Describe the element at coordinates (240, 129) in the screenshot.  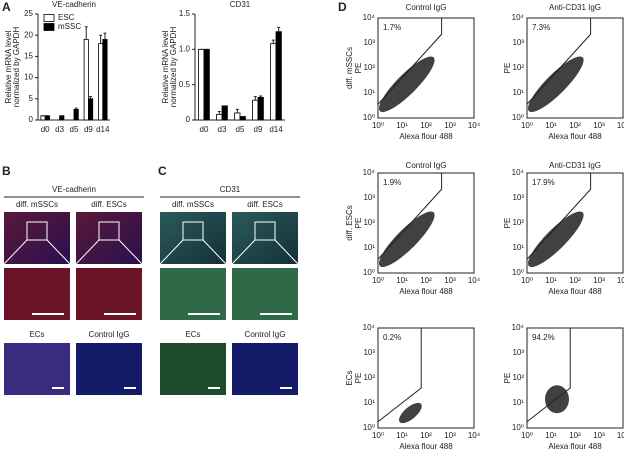
I see `x-tick-label: d5` at that location.